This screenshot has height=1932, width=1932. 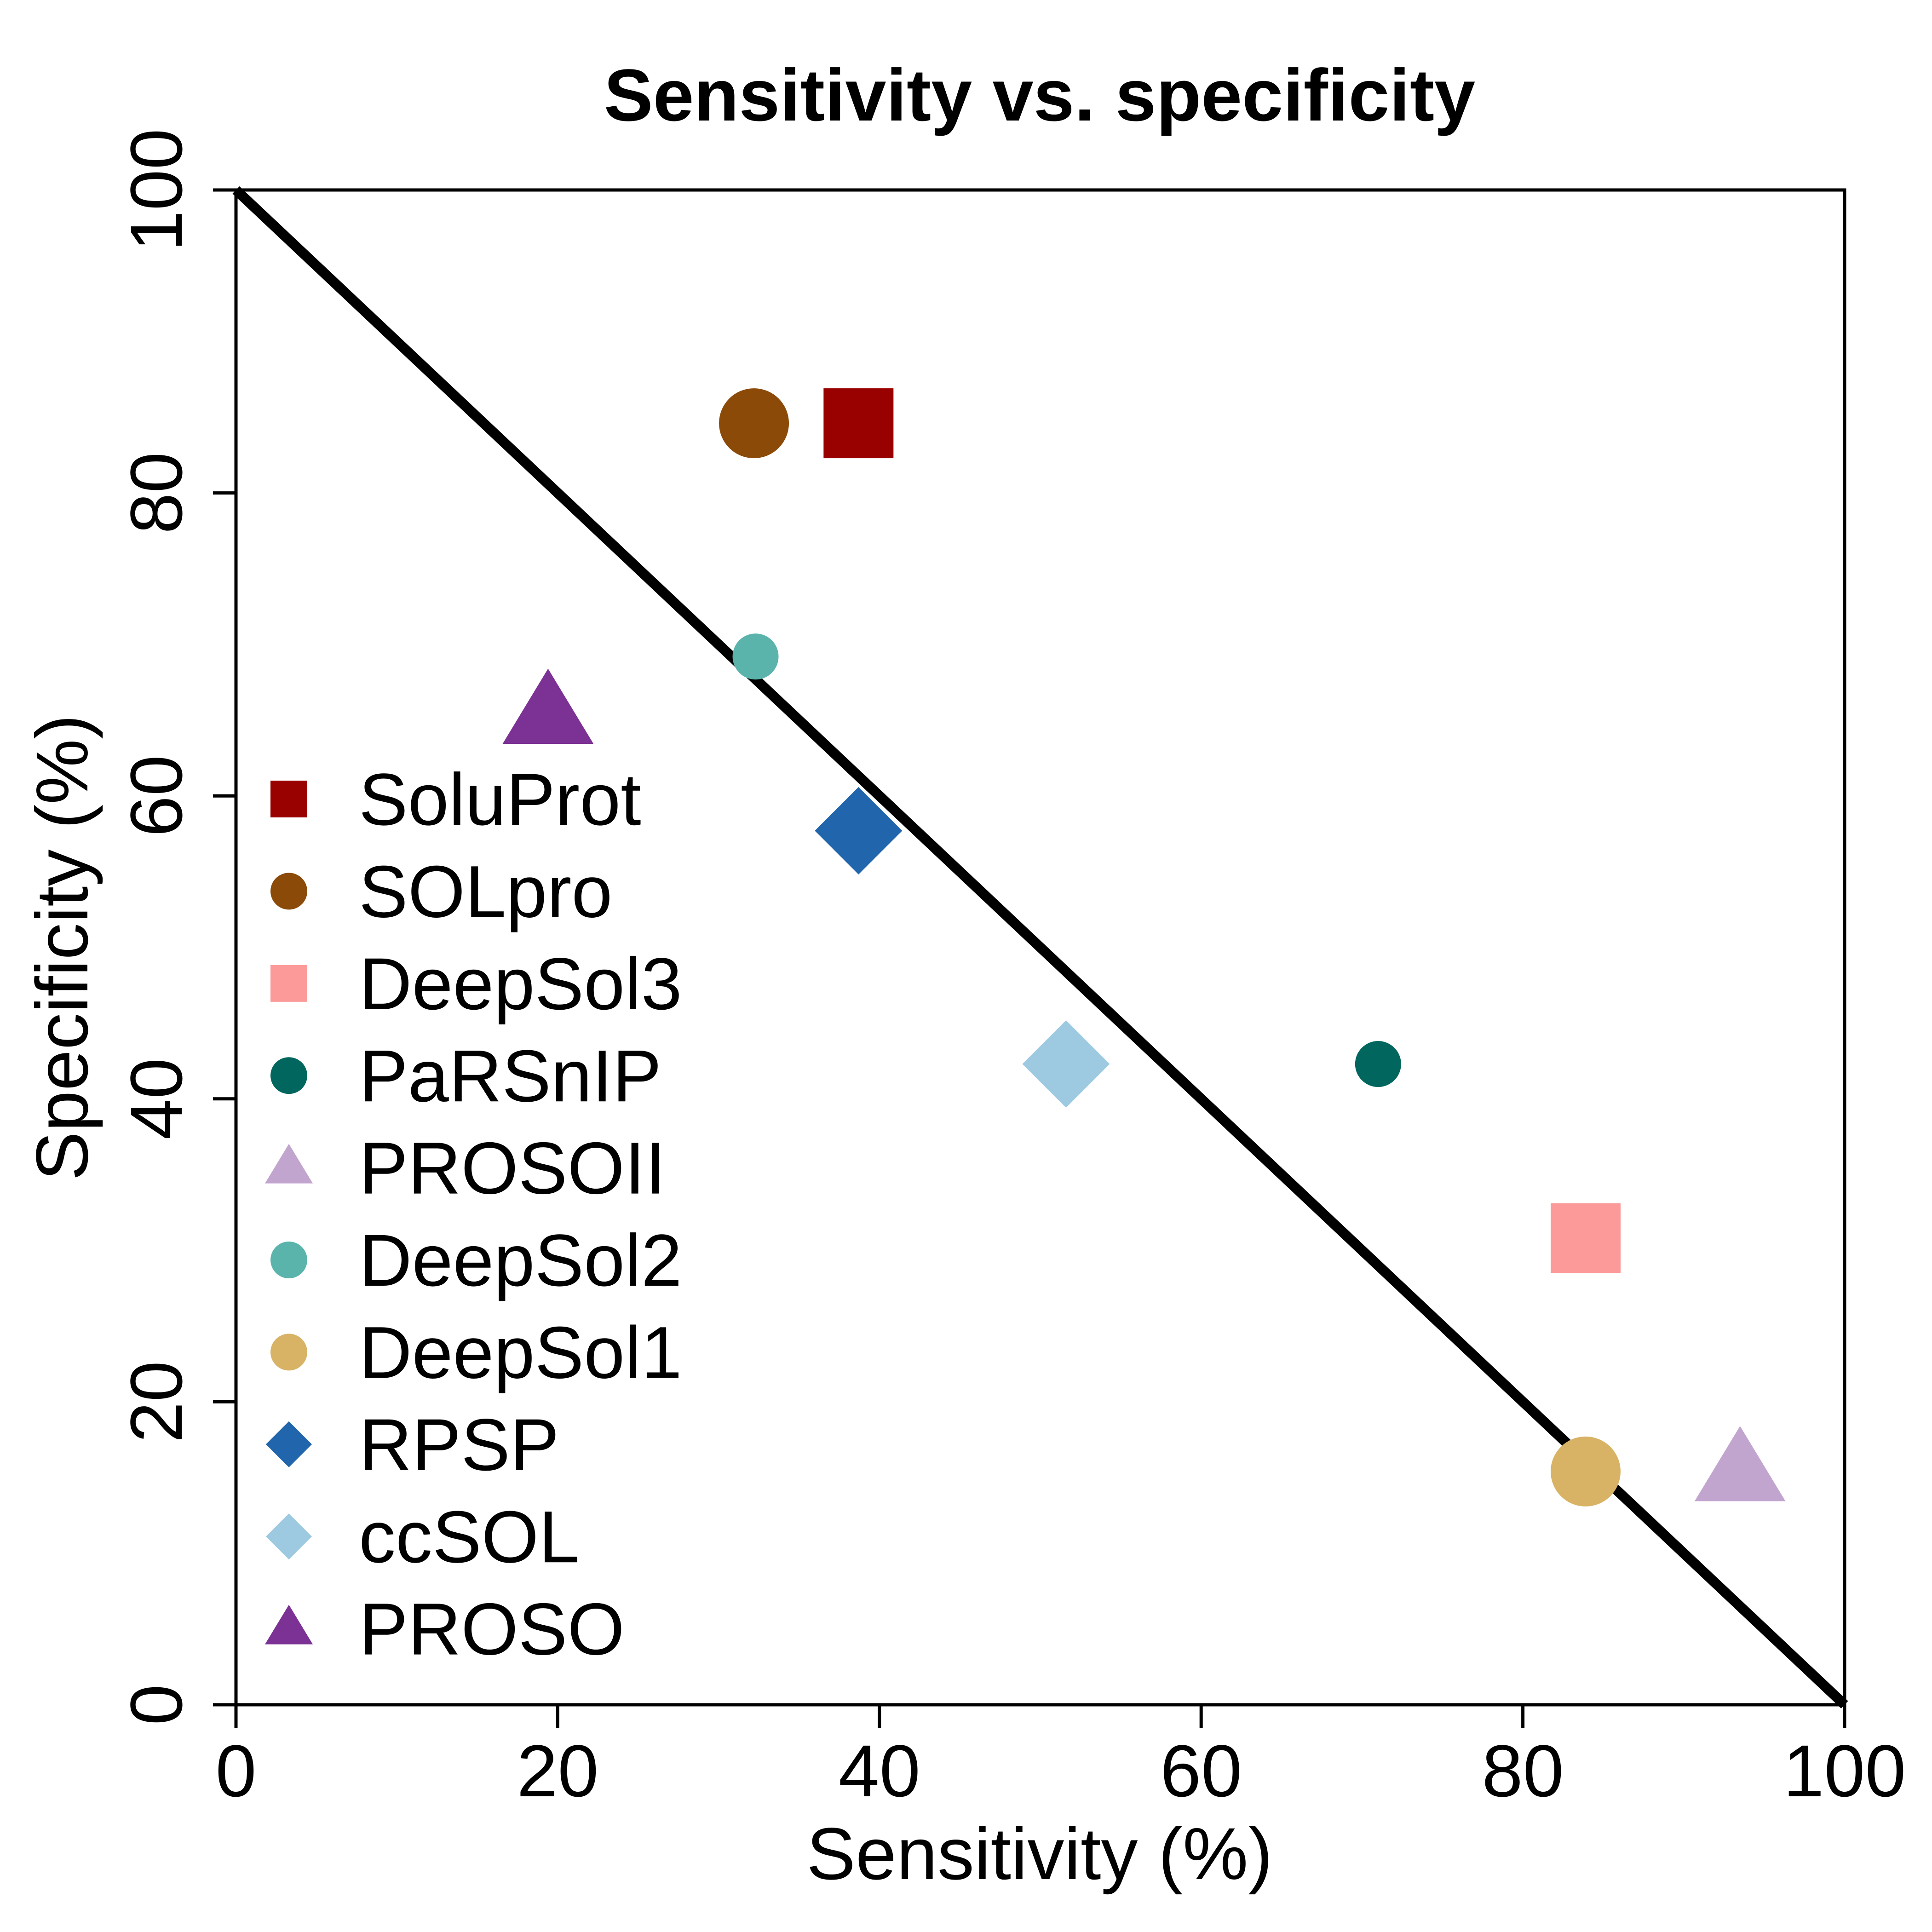 What do you see at coordinates (858, 423) in the screenshot?
I see `point-soluprot` at bounding box center [858, 423].